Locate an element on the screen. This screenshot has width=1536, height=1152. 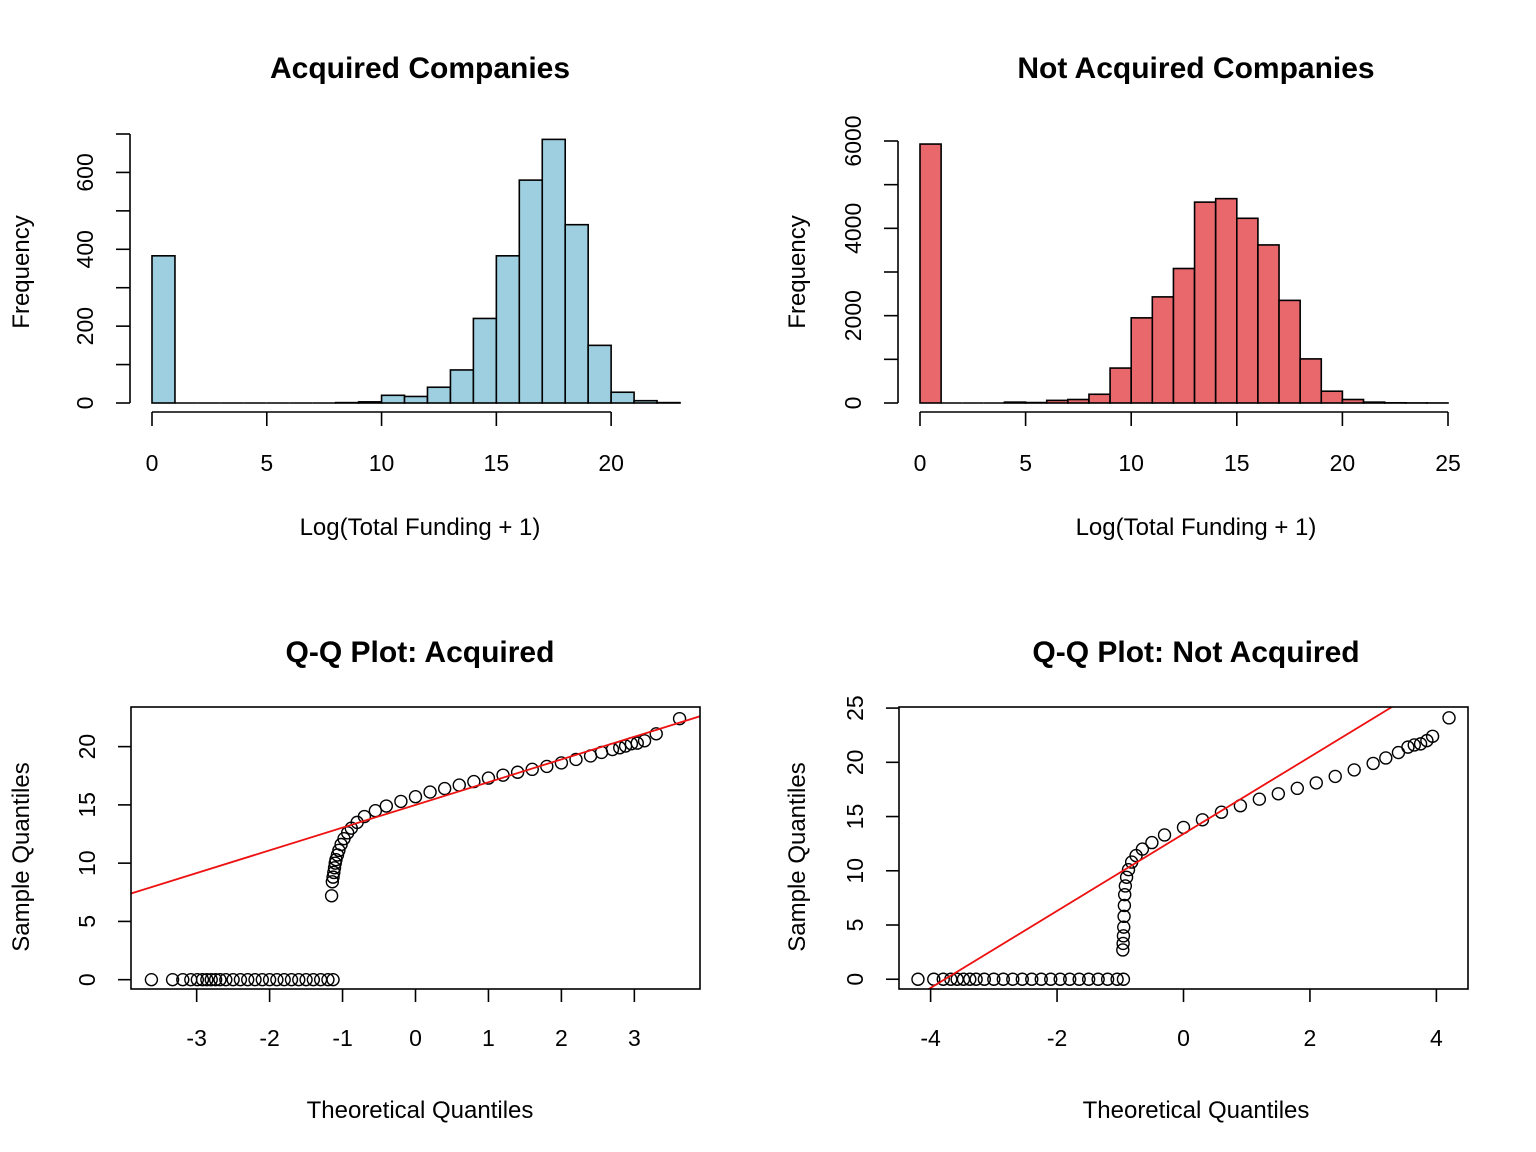
y-tick-label: 600 is located at coordinates (85, 172).